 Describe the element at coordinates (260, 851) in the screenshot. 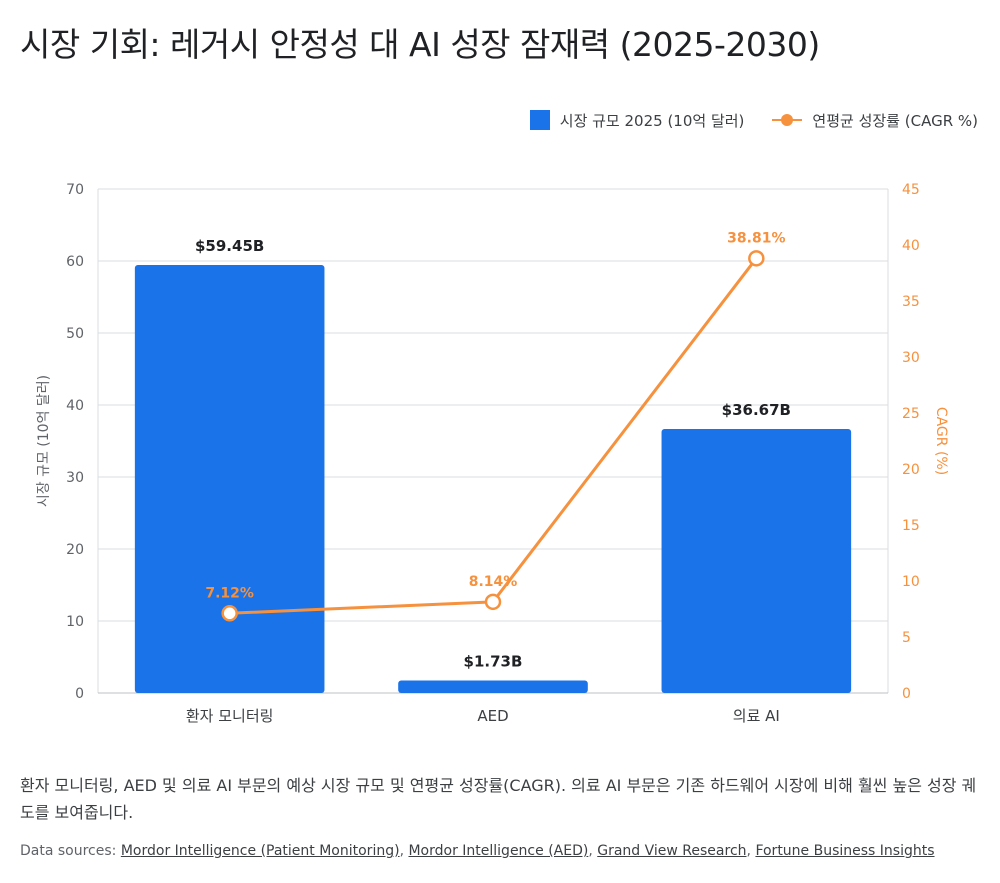

I see `source-link-mordor-patient-monitoring: Mordor Intelligence (Patient Monitoring)` at that location.